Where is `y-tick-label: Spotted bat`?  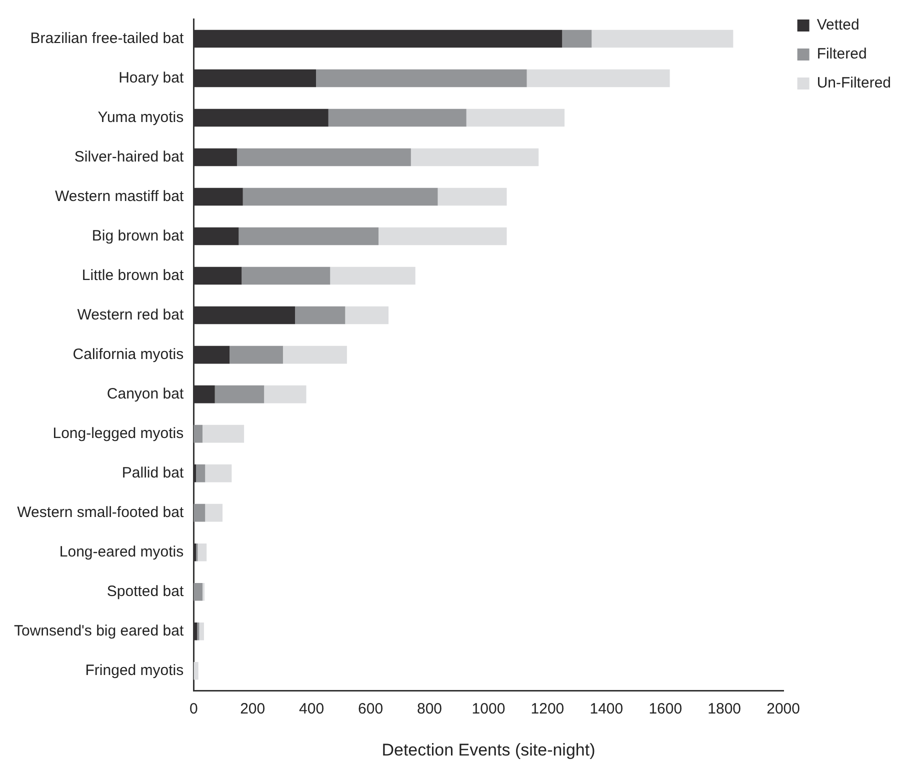
y-tick-label: Spotted bat is located at coordinates (145, 591).